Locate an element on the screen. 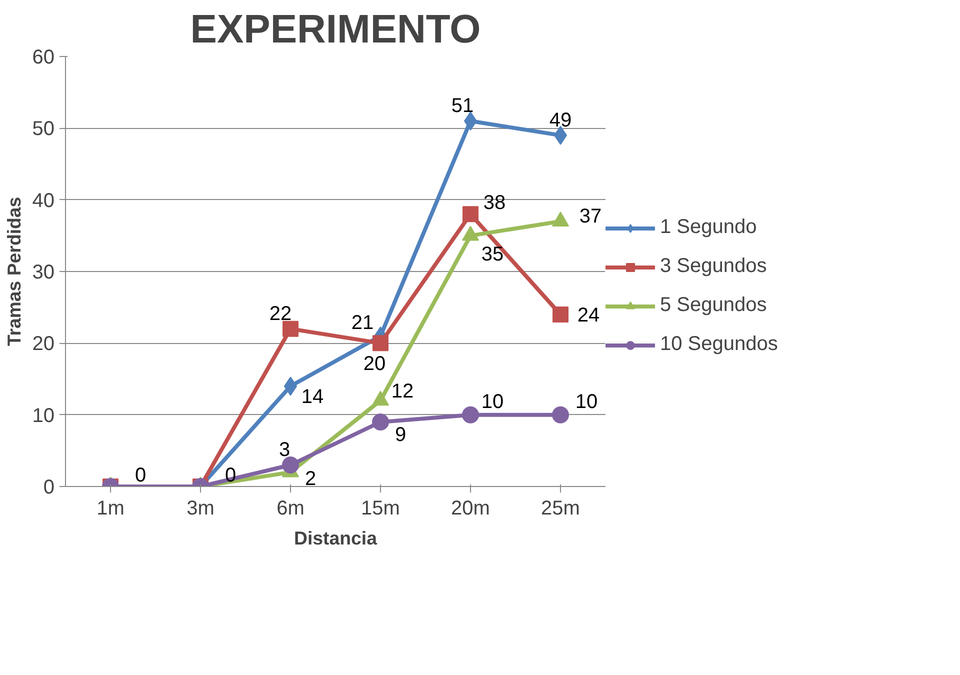 The height and width of the screenshot is (675, 960). data-label: 22 is located at coordinates (280, 313).